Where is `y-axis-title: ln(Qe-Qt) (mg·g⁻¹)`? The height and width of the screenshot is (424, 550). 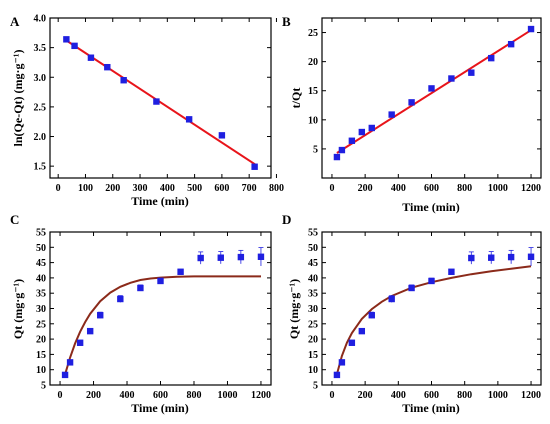
y-axis-title: ln(Qe-Qt) (mg·g⁻¹) is located at coordinates (18, 98).